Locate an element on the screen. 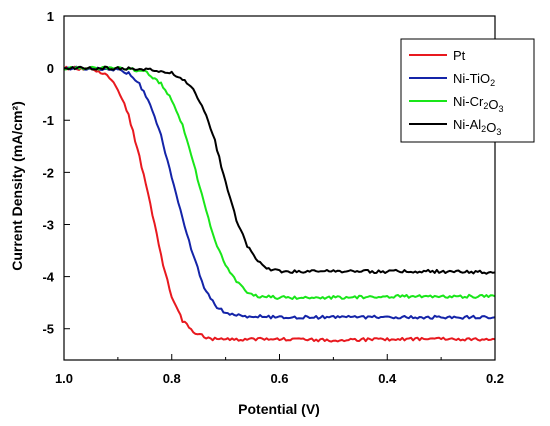 Image resolution: width=550 pixels, height=426 pixels. legend-label-3: Ni-Al2O3 is located at coordinates (477, 127).